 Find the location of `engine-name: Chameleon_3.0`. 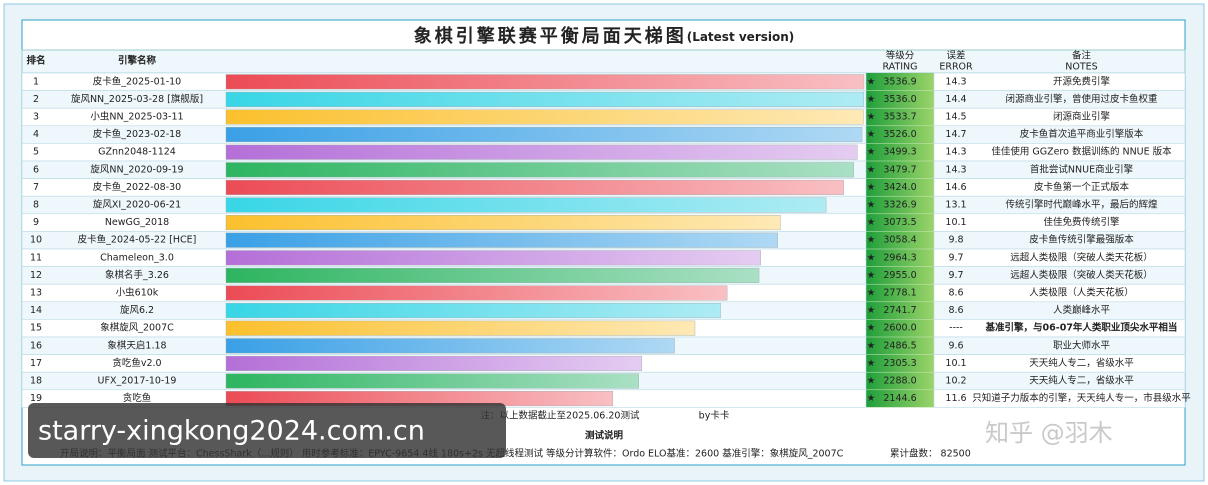

engine-name: Chameleon_3.0 is located at coordinates (137, 257).